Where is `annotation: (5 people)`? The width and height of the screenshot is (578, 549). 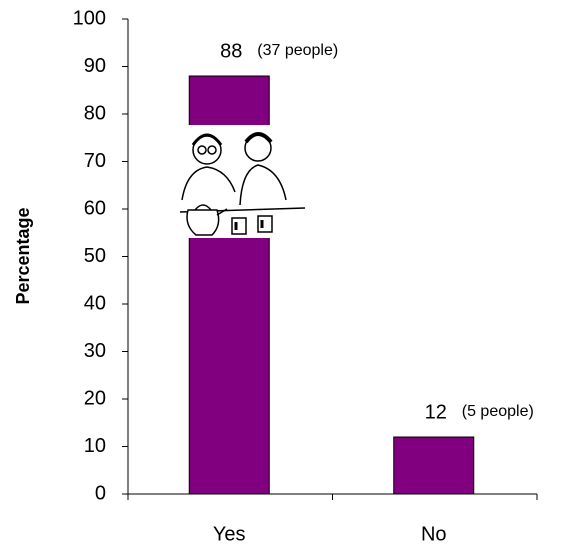
annotation: (5 people) is located at coordinates (498, 411).